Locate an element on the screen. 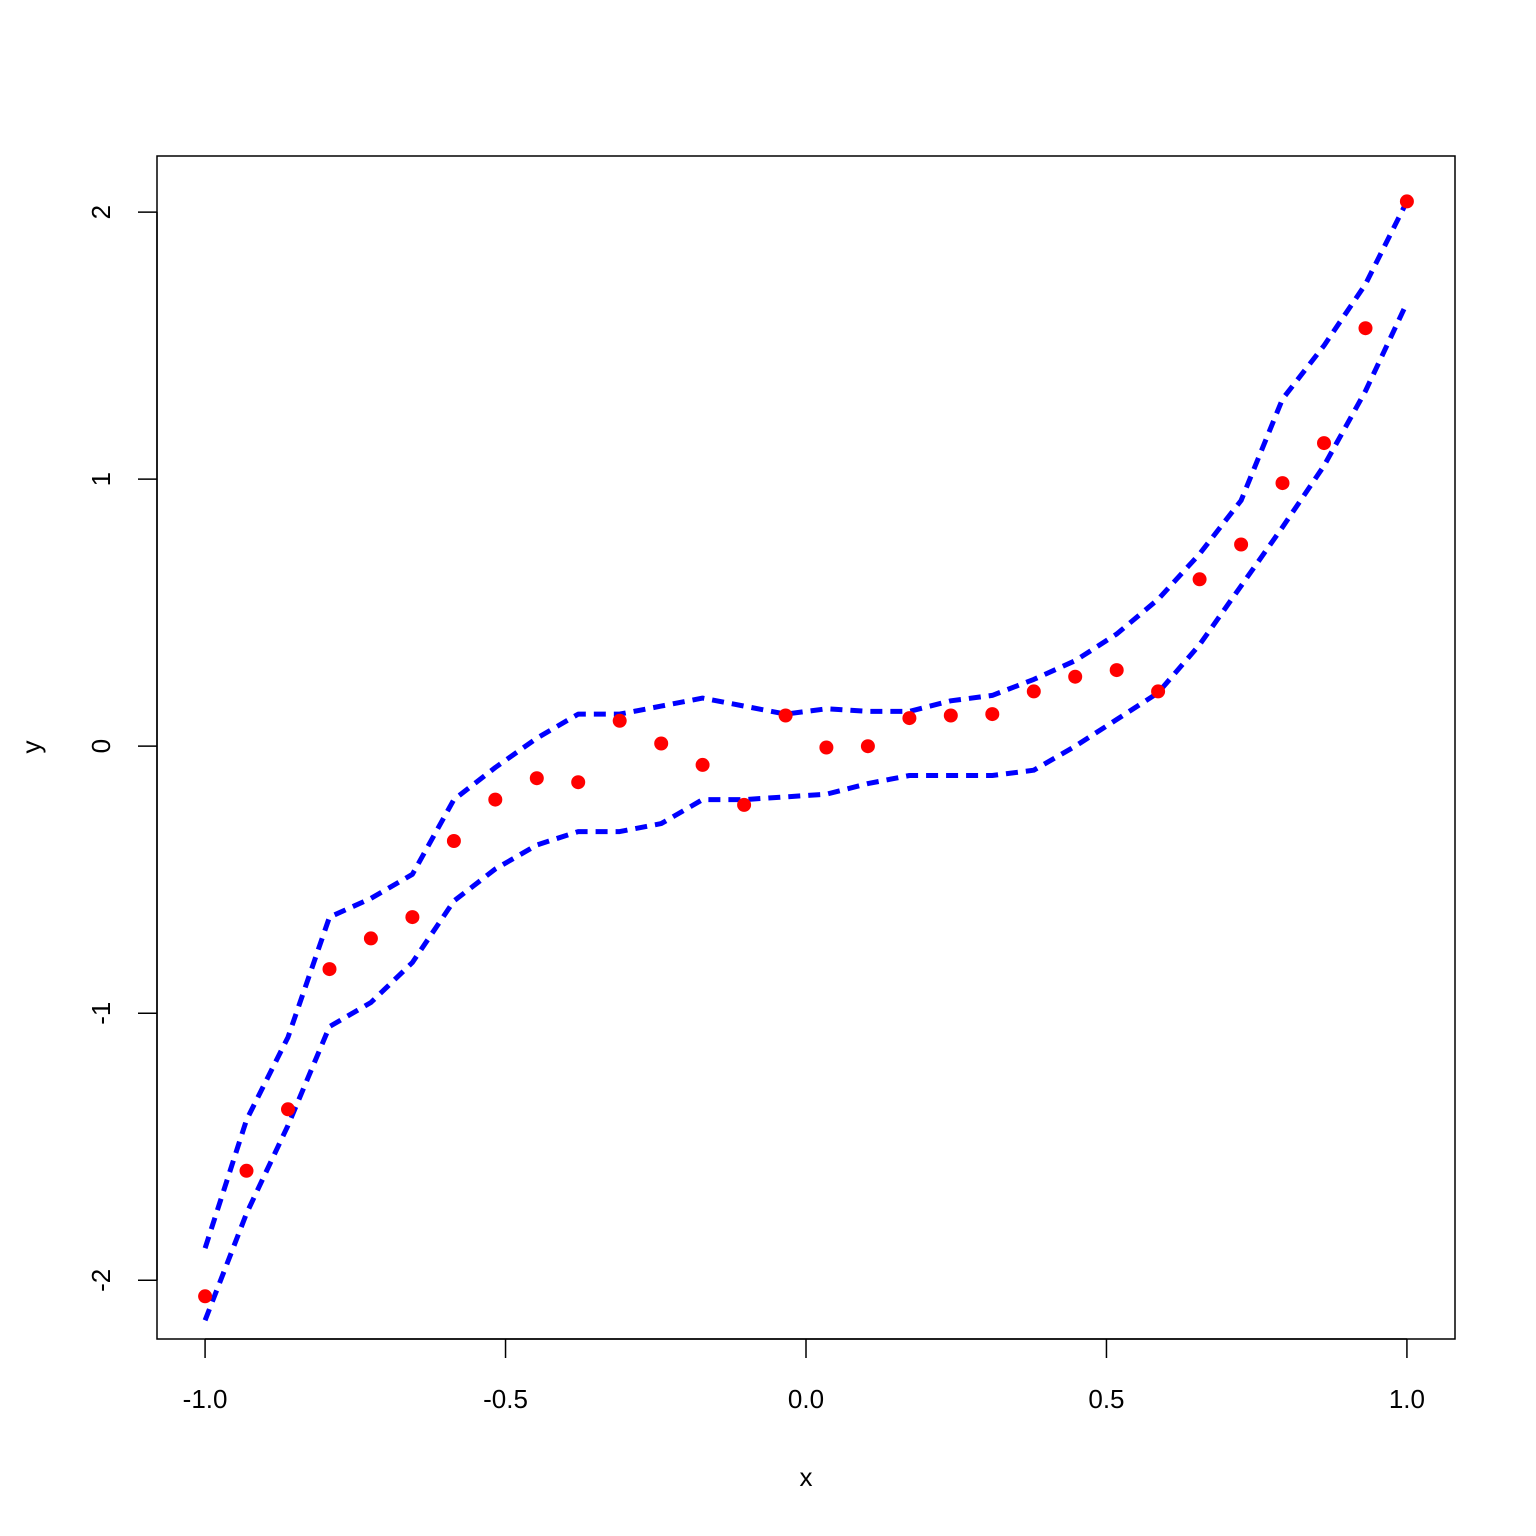 The height and width of the screenshot is (1536, 1536). x-tick-label: -1.0 is located at coordinates (205, 1399).